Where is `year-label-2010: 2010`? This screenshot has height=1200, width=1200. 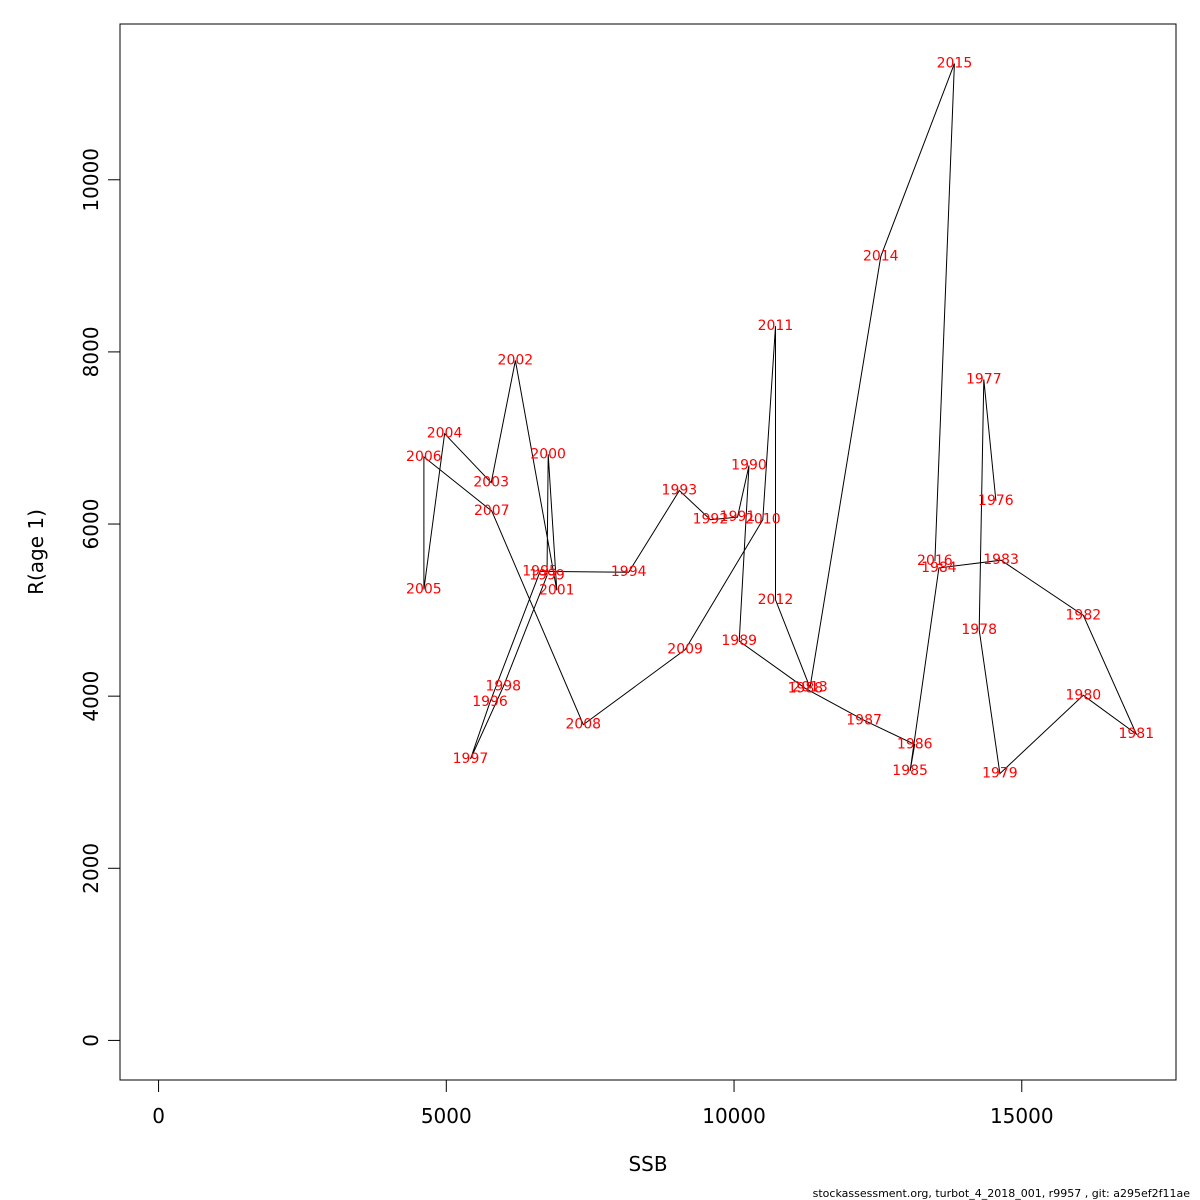 year-label-2010: 2010 is located at coordinates (763, 520).